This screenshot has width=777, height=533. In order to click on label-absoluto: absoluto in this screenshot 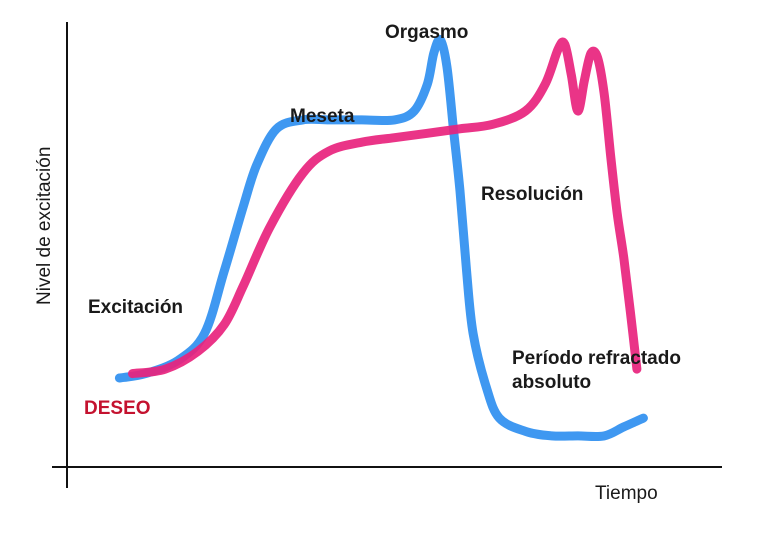, I will do `click(551, 382)`.